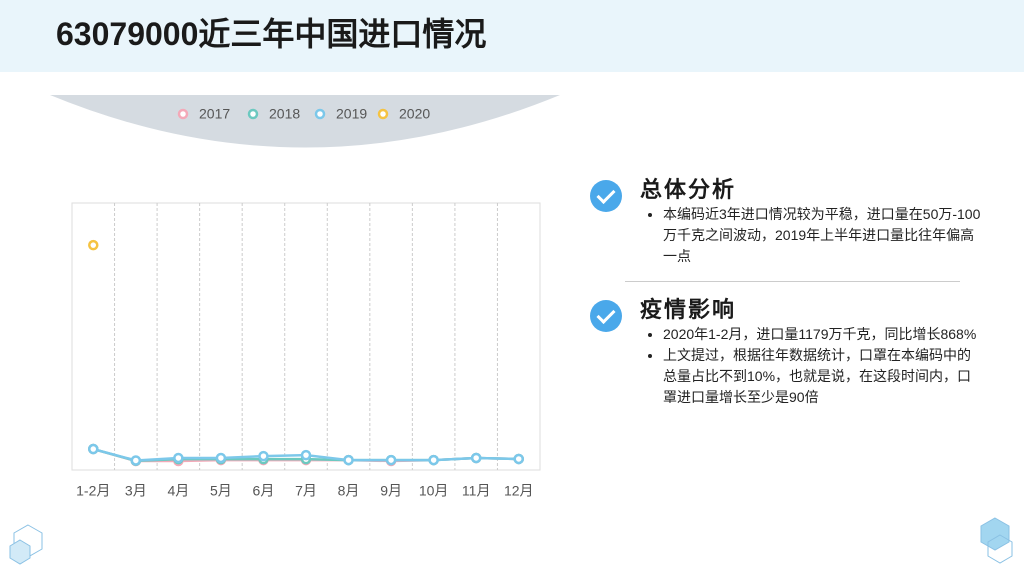 This screenshot has width=1024, height=572. Describe the element at coordinates (434, 491) in the screenshot. I see `x-tick-label: 10月` at that location.